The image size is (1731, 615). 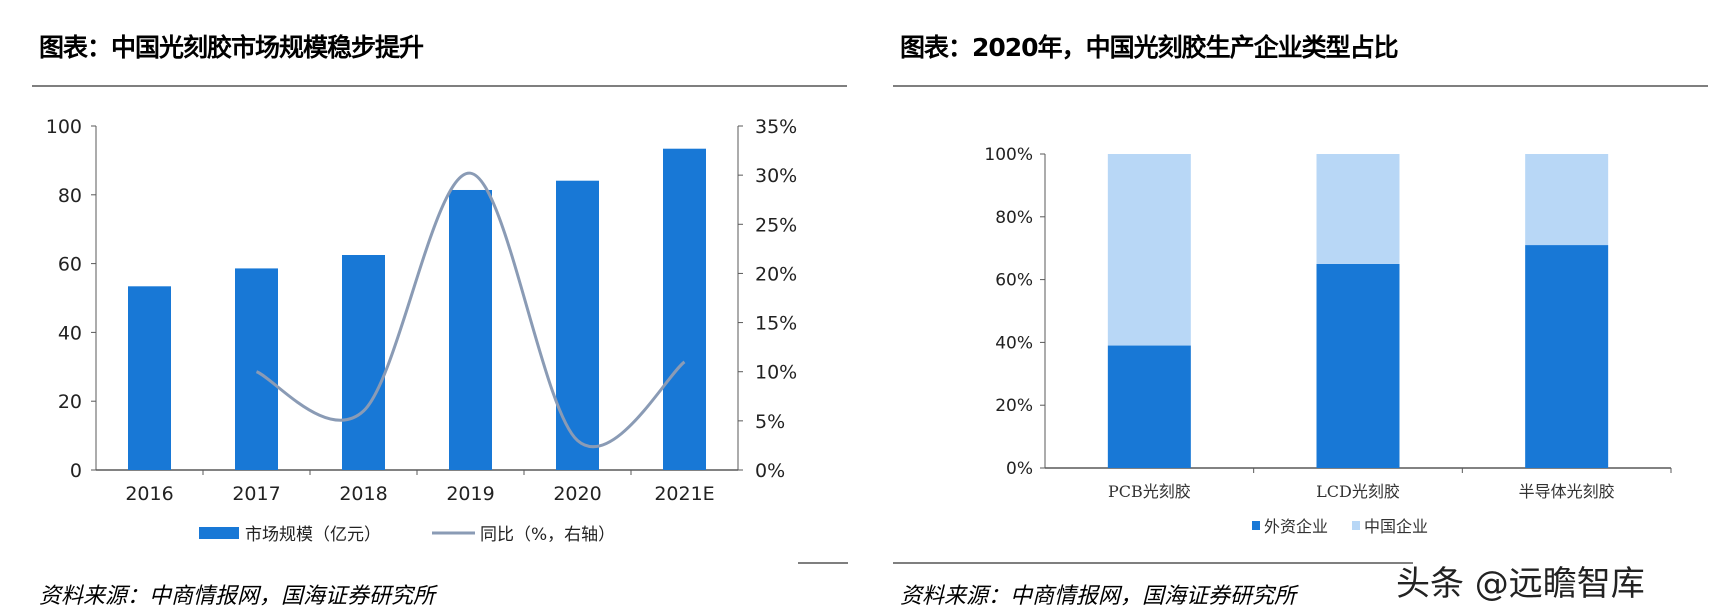 What do you see at coordinates (1098, 596) in the screenshot?
I see `right-source-note: 资料来源：中商情报网，国海证券研究所` at bounding box center [1098, 596].